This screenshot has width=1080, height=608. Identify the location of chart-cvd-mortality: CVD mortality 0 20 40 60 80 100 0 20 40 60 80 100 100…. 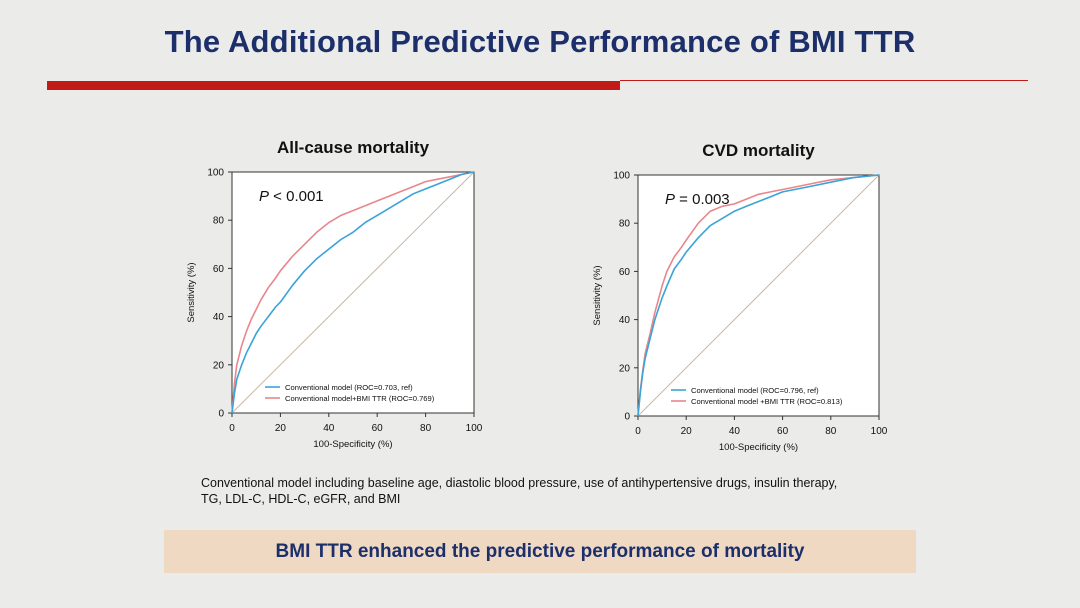
(740, 297).